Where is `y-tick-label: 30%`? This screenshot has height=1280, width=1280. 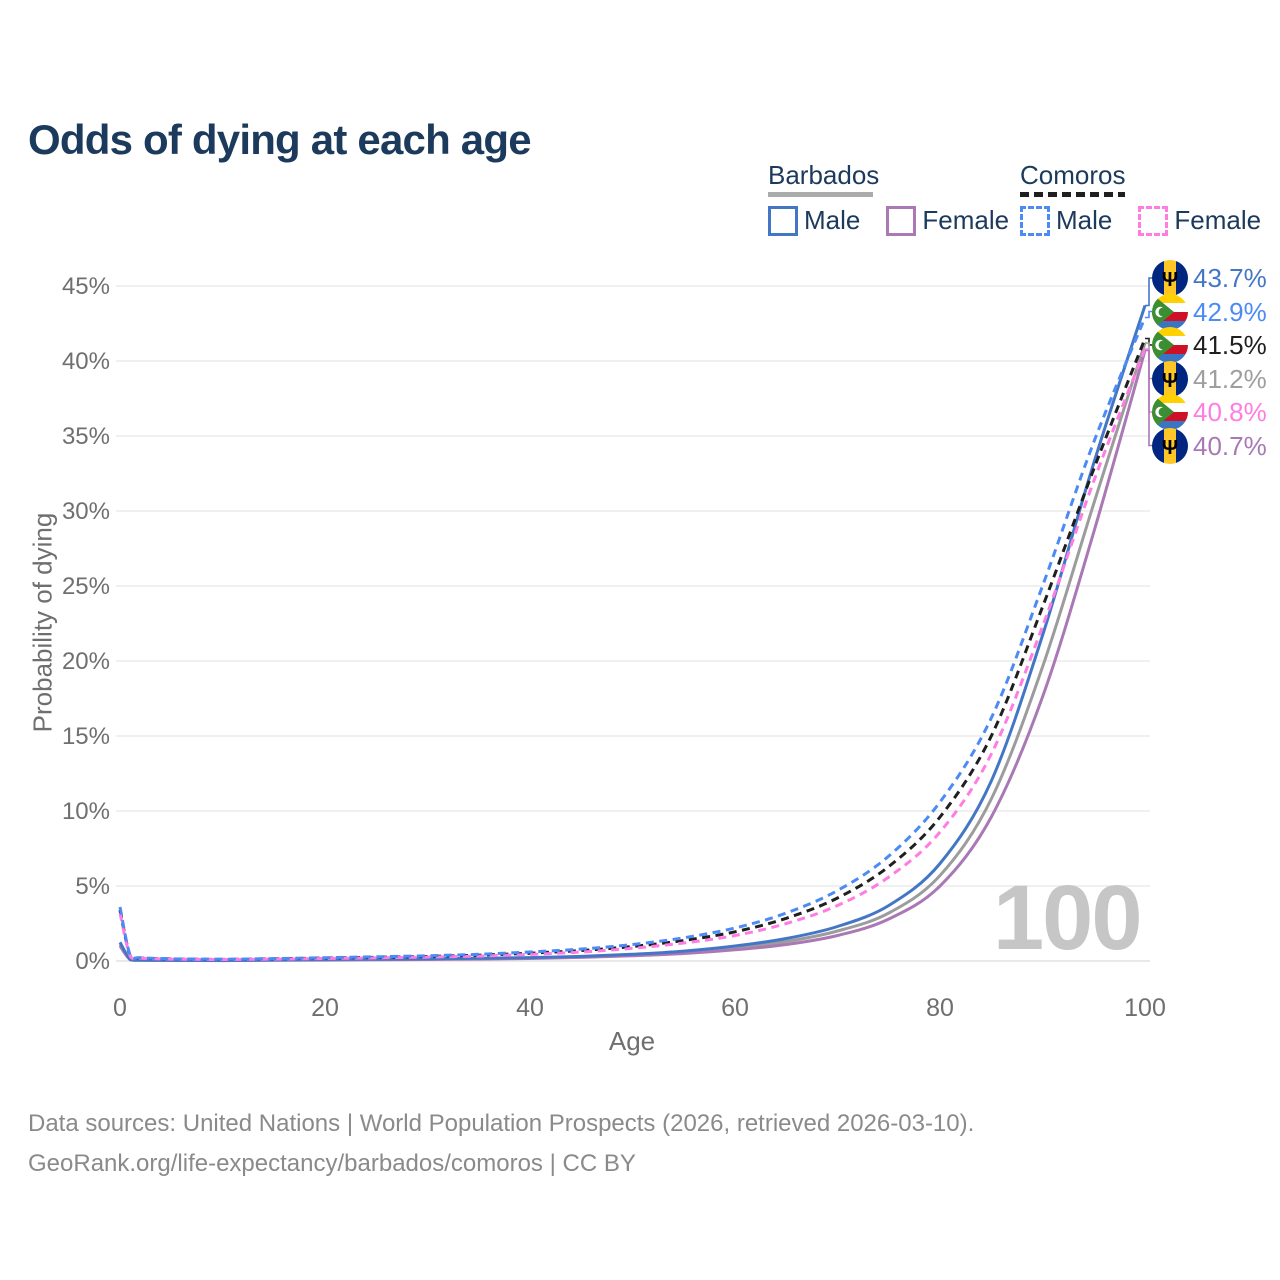
y-tick-label: 30% is located at coordinates (86, 511).